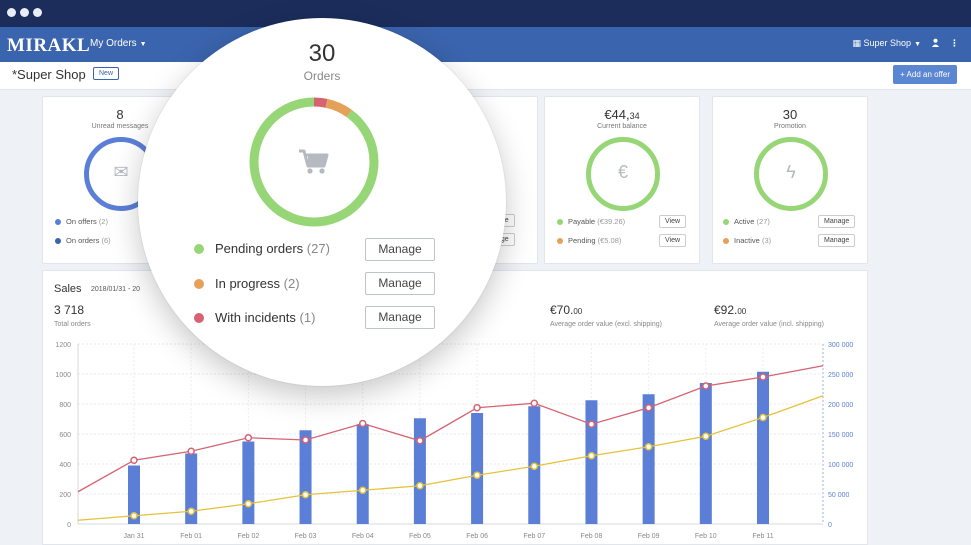  Describe the element at coordinates (609, 240) in the screenshot. I see `legend-count: (€5.08)` at that location.